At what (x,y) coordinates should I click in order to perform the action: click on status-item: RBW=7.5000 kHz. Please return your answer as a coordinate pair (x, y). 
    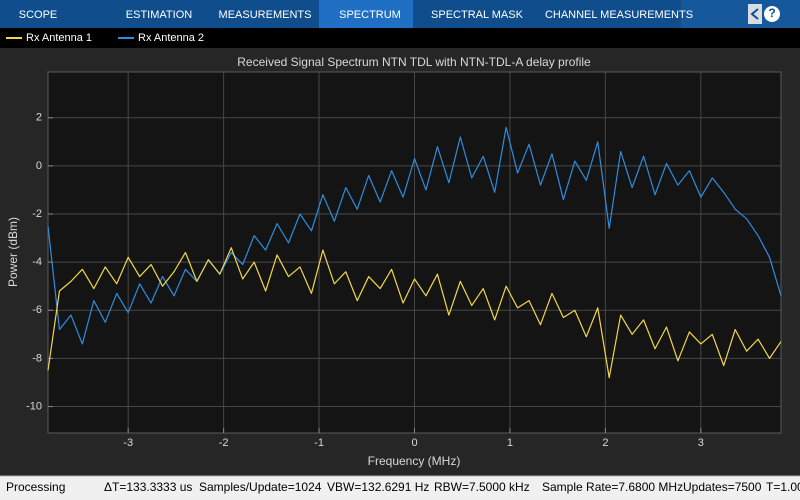
    Looking at the image, I should click on (482, 487).